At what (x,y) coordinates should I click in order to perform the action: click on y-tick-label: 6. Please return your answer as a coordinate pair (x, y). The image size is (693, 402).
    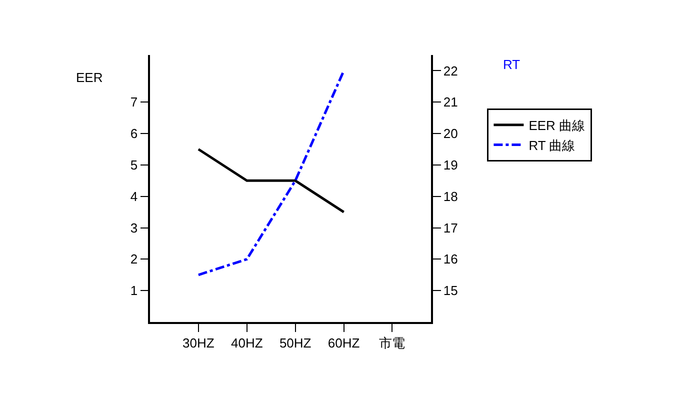
    Looking at the image, I should click on (134, 134).